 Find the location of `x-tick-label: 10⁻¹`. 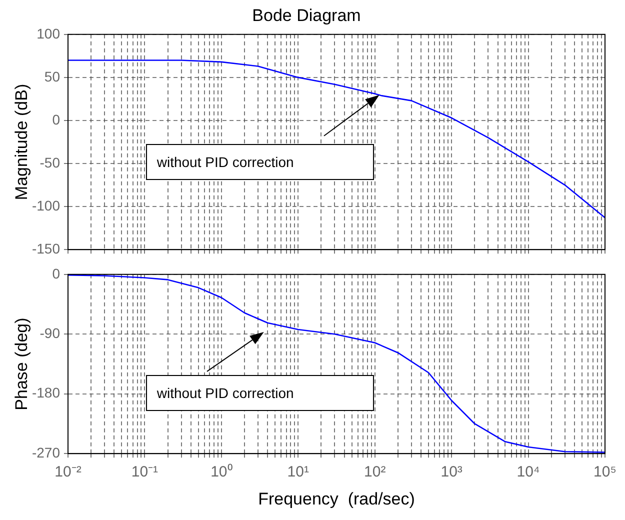

x-tick-label: 10⁻¹ is located at coordinates (144, 472).